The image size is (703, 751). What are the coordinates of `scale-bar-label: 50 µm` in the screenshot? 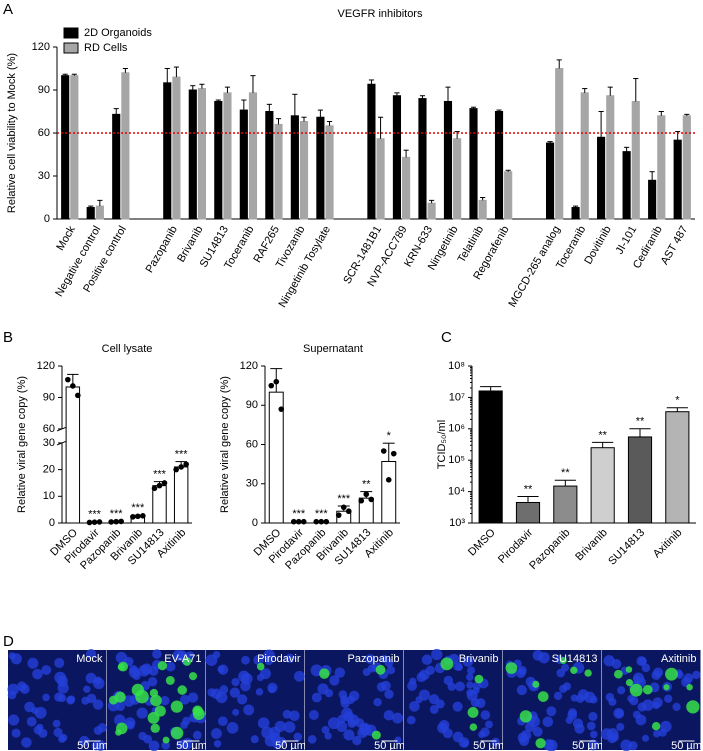 It's located at (587, 745).